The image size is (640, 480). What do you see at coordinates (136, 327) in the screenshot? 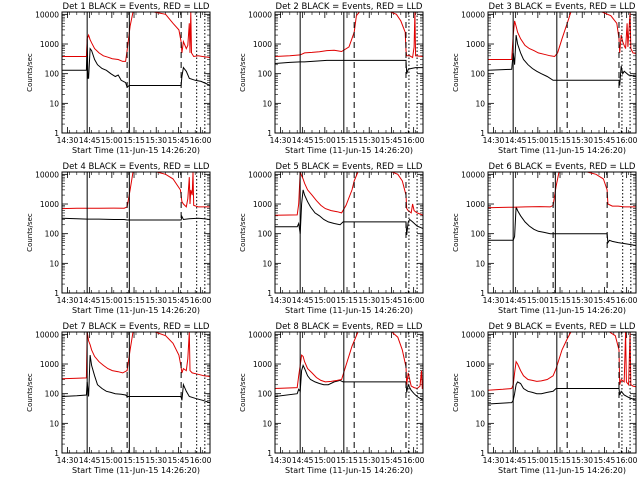
I see `panel-title: Det 7 BLACK = Events, RED = LLD` at bounding box center [136, 327].